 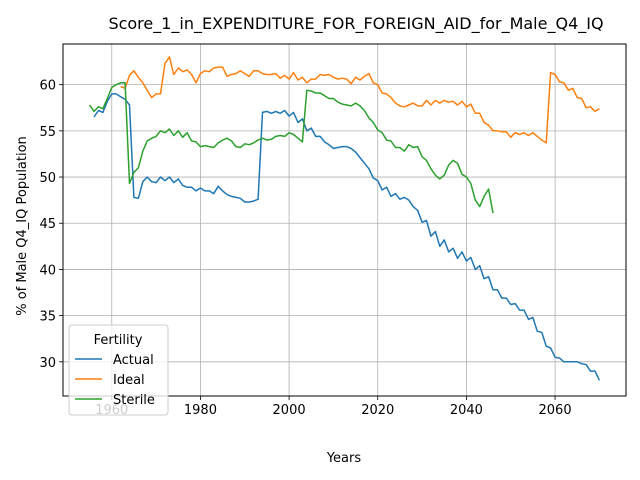 I want to click on legend-entries: Actual Ideal Sterile, so click(x=115, y=380).